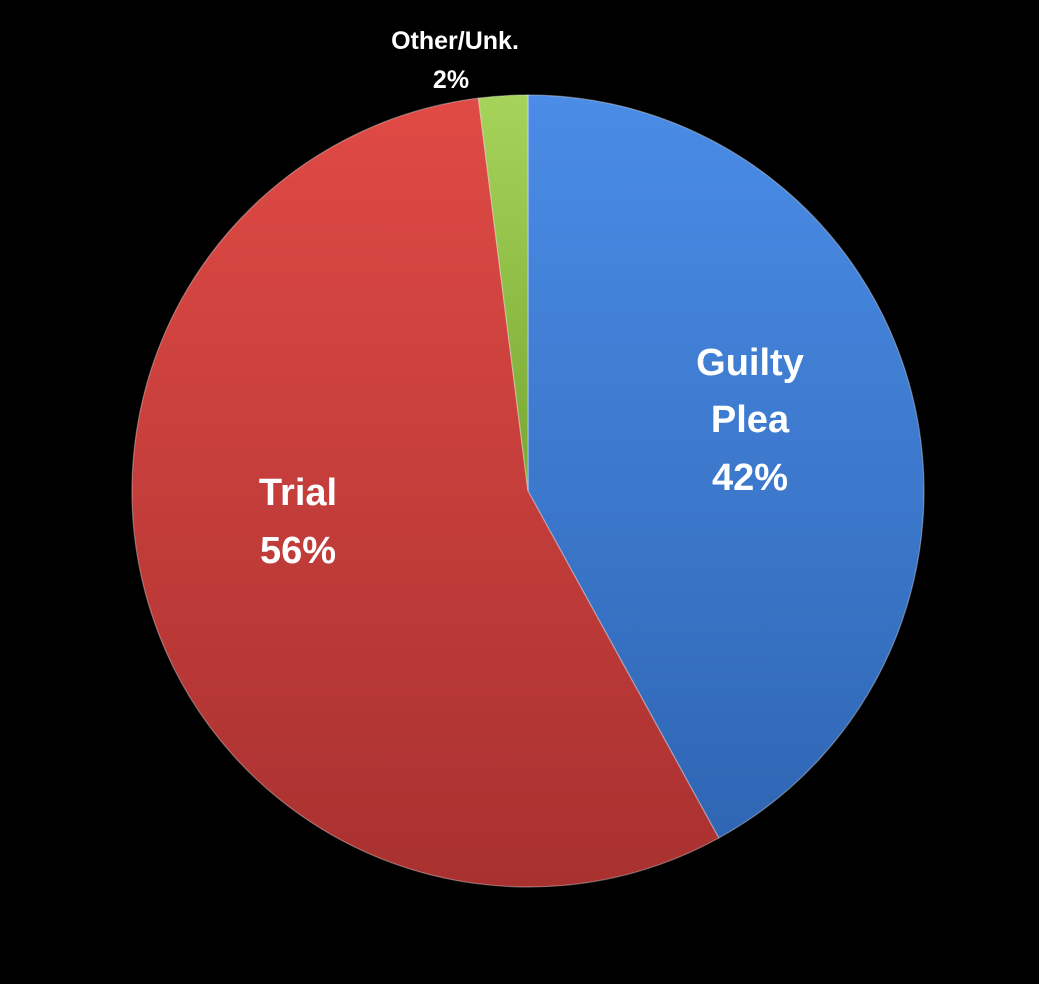  Describe the element at coordinates (455, 60) in the screenshot. I see `slice-label-other: Other/Unk. 2%` at that location.